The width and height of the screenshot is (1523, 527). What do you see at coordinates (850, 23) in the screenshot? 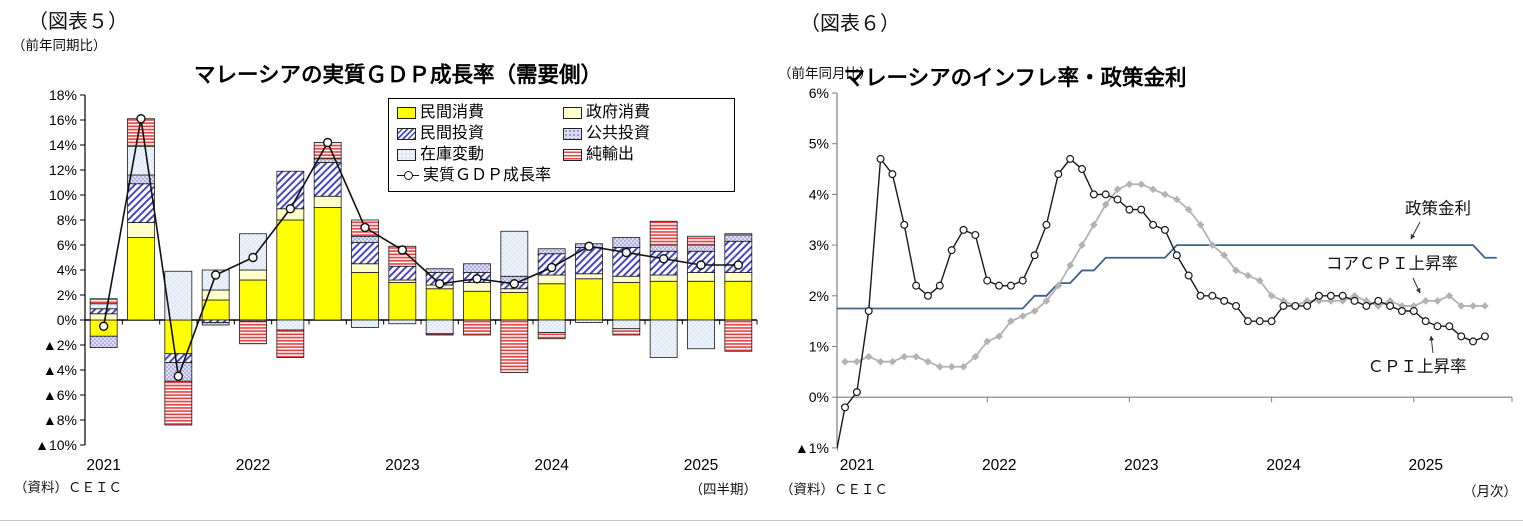
I see `figure-label-right: （図表６）` at bounding box center [850, 23].